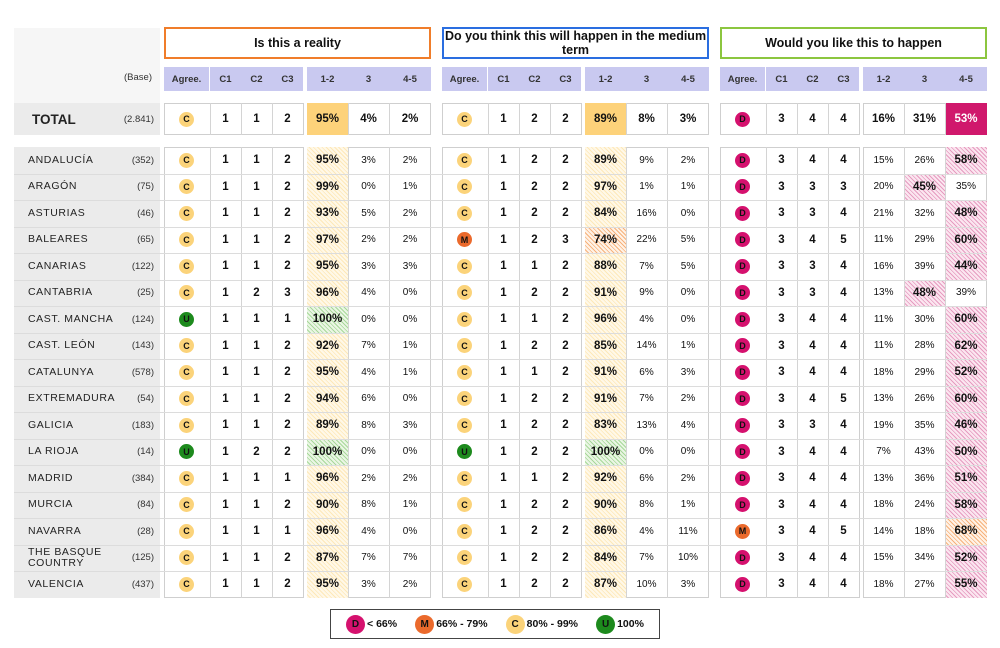  Describe the element at coordinates (843, 160) in the screenshot. I see `rows.0-g2-c3: 4` at that location.